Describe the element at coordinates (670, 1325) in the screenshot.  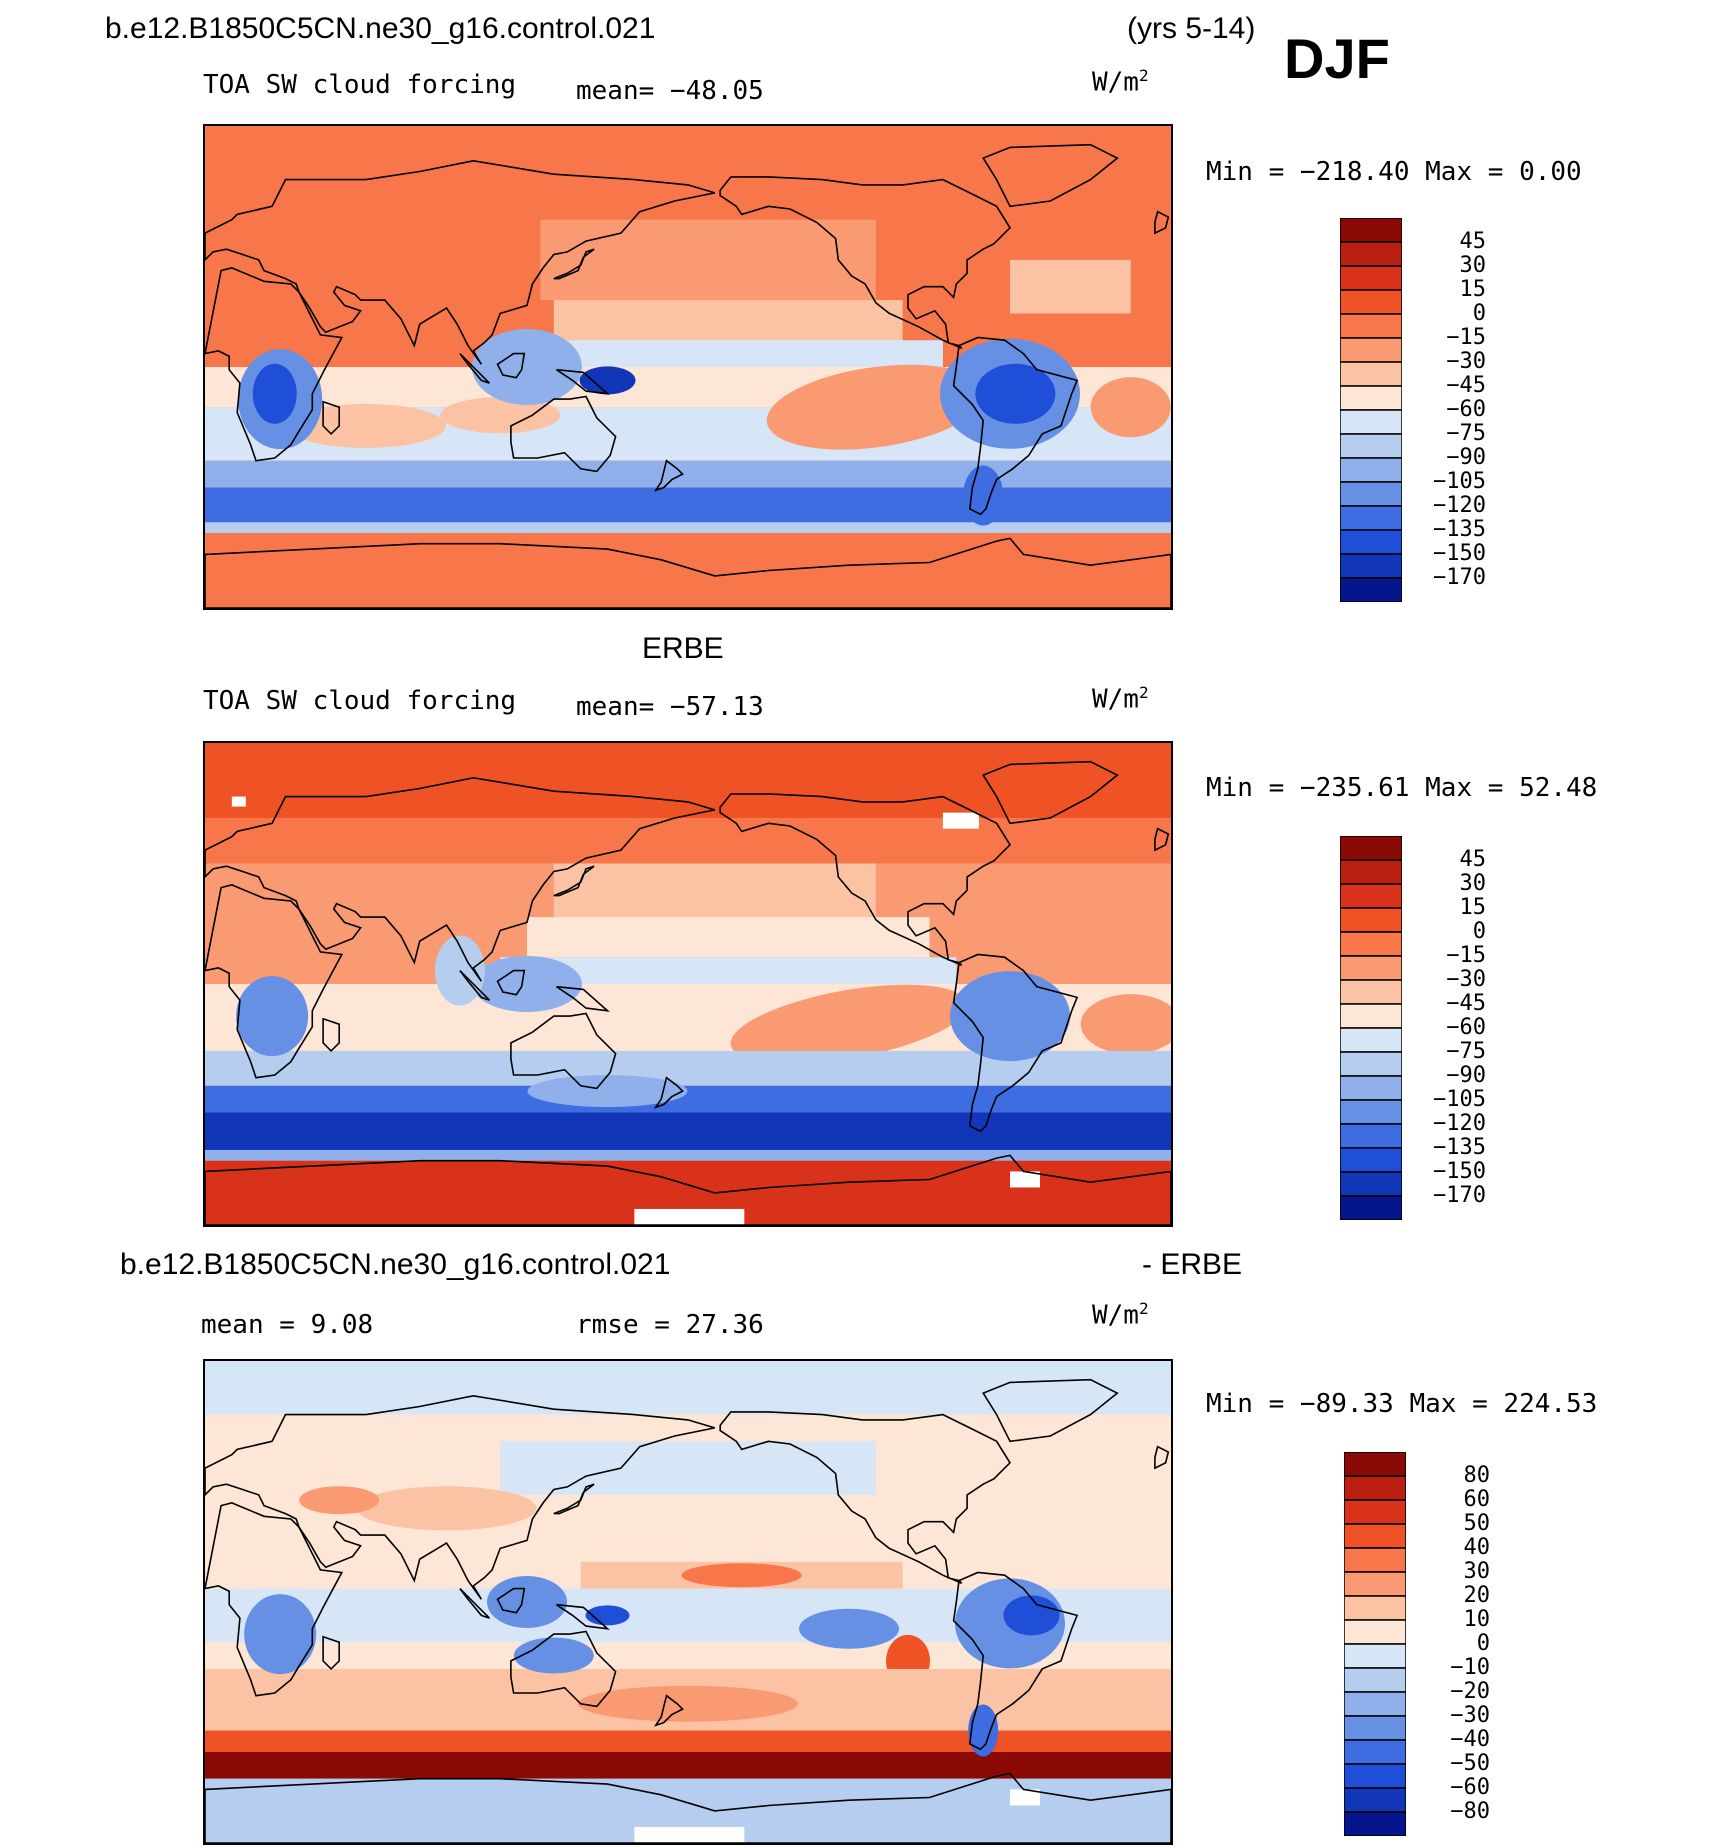
I see `panel3-rmse: rmse = 27.36` at that location.